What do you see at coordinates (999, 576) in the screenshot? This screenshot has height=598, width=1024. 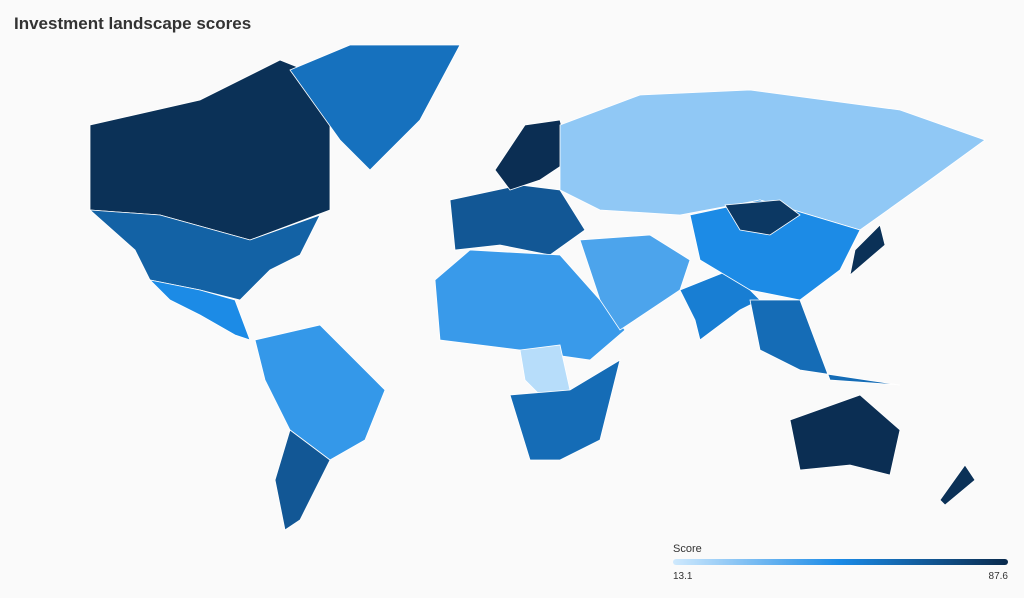 I see `legend-max: 87.6` at bounding box center [999, 576].